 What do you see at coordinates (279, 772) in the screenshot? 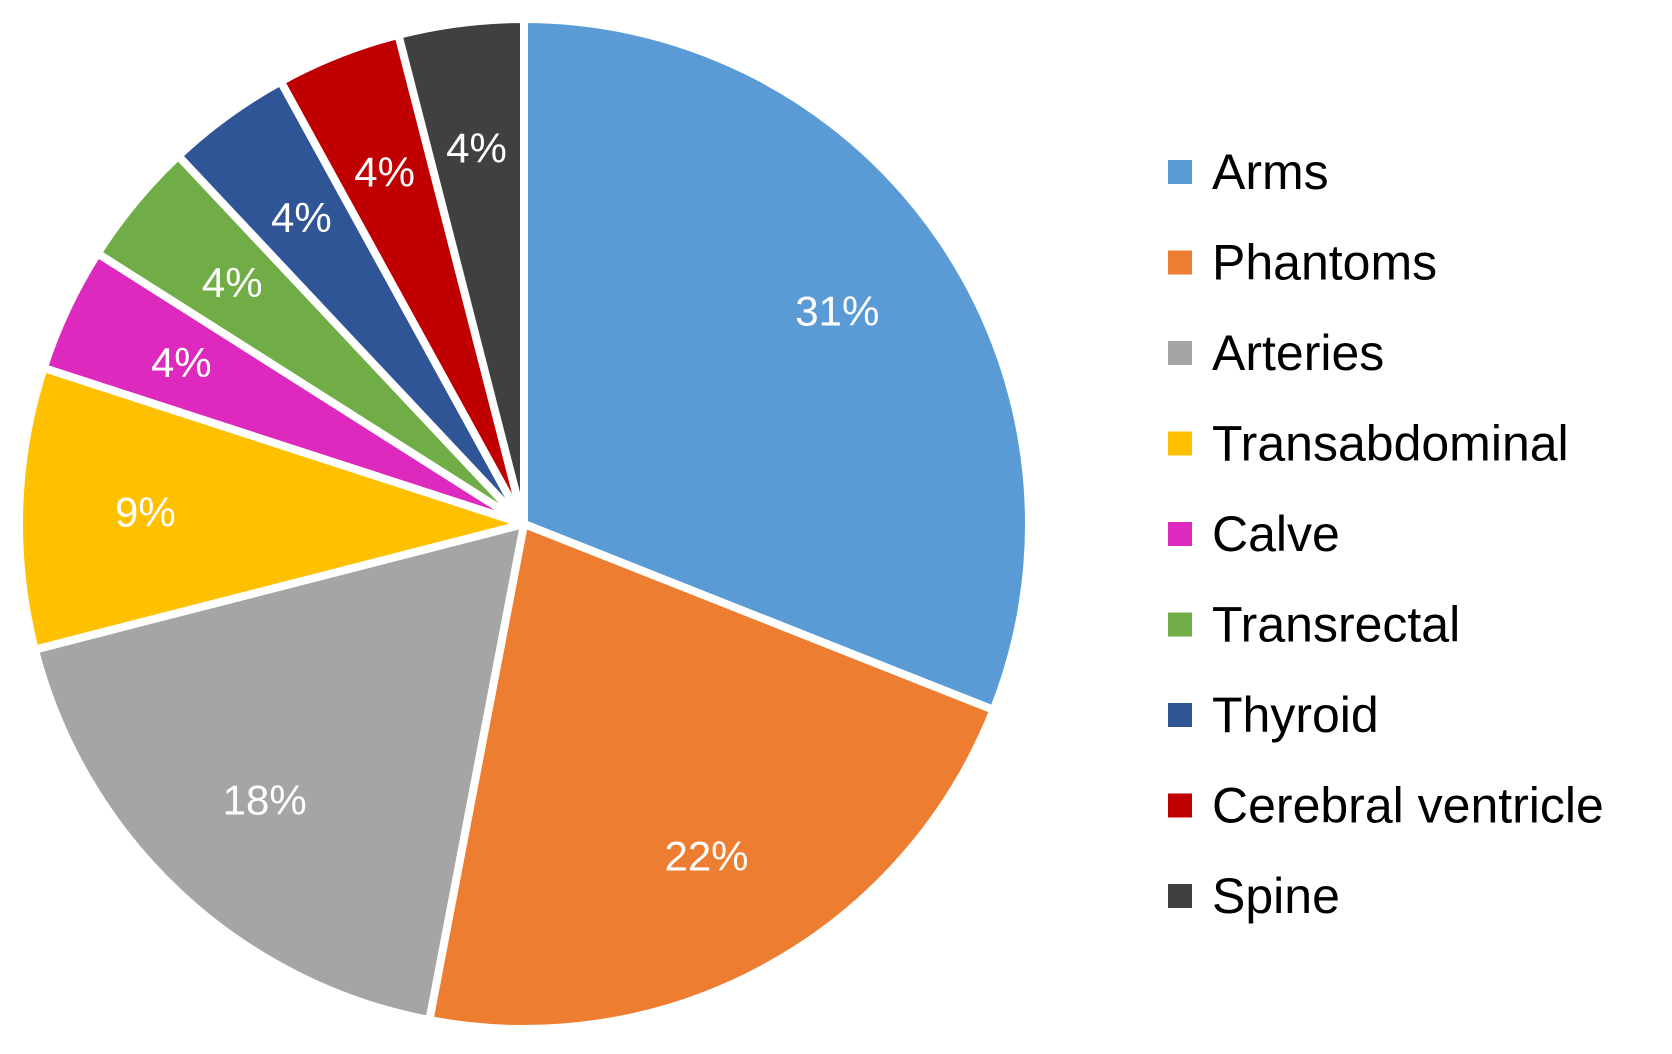
I see `pie-slice-arteries` at bounding box center [279, 772].